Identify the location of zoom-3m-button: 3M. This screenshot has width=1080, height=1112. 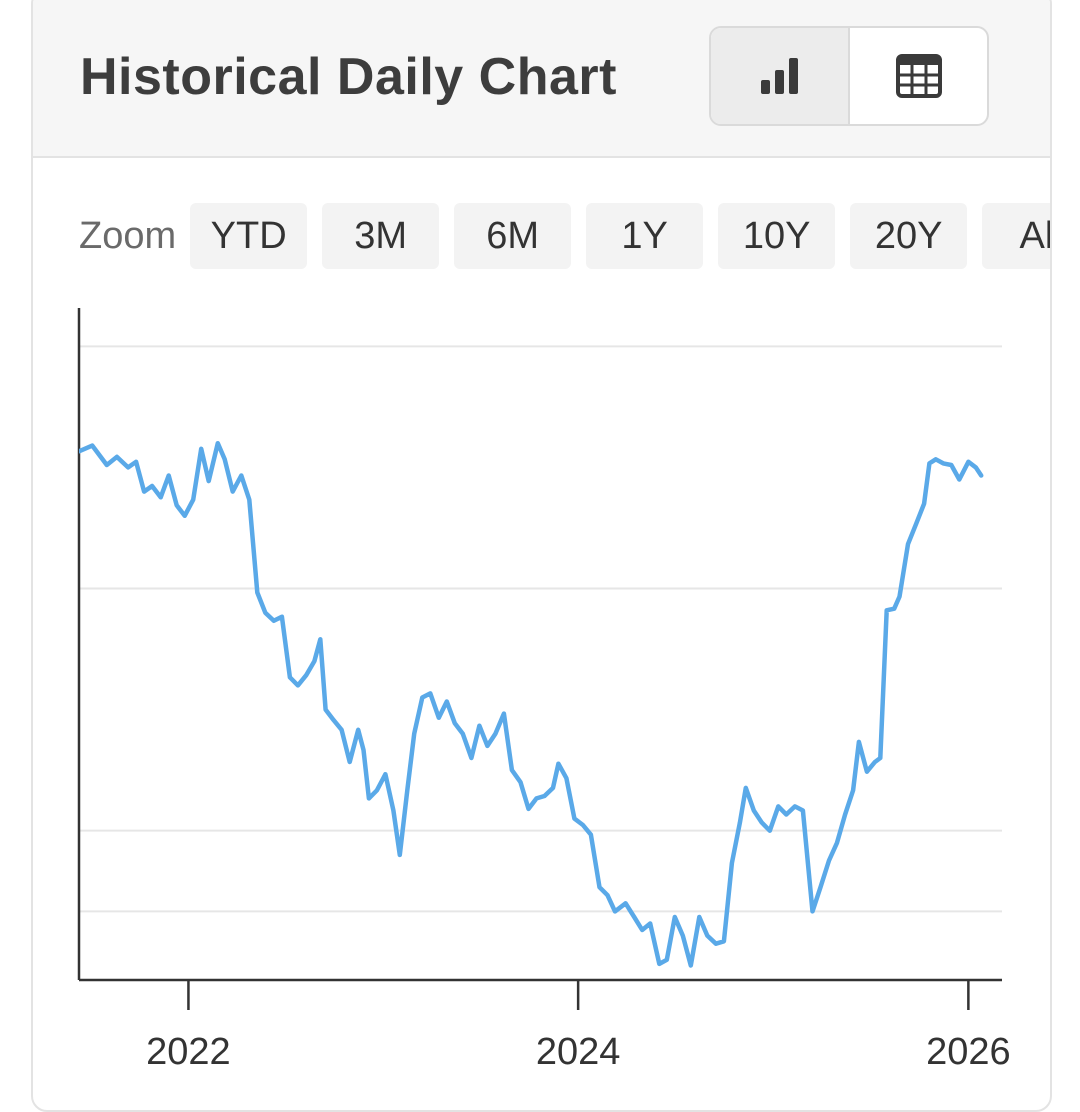
(381, 236).